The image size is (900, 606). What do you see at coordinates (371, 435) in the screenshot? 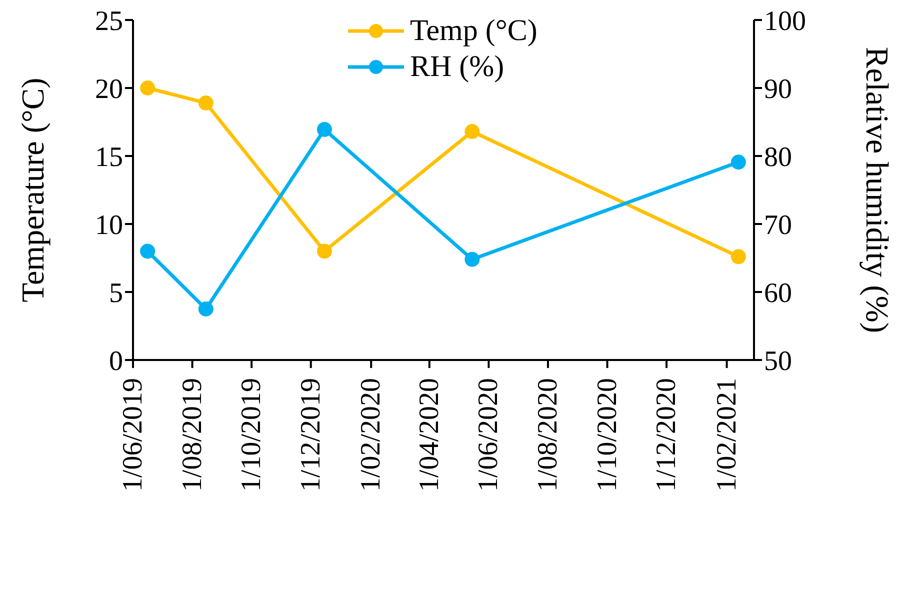
I see `x-tick-label: 1/02/2020` at bounding box center [371, 435].